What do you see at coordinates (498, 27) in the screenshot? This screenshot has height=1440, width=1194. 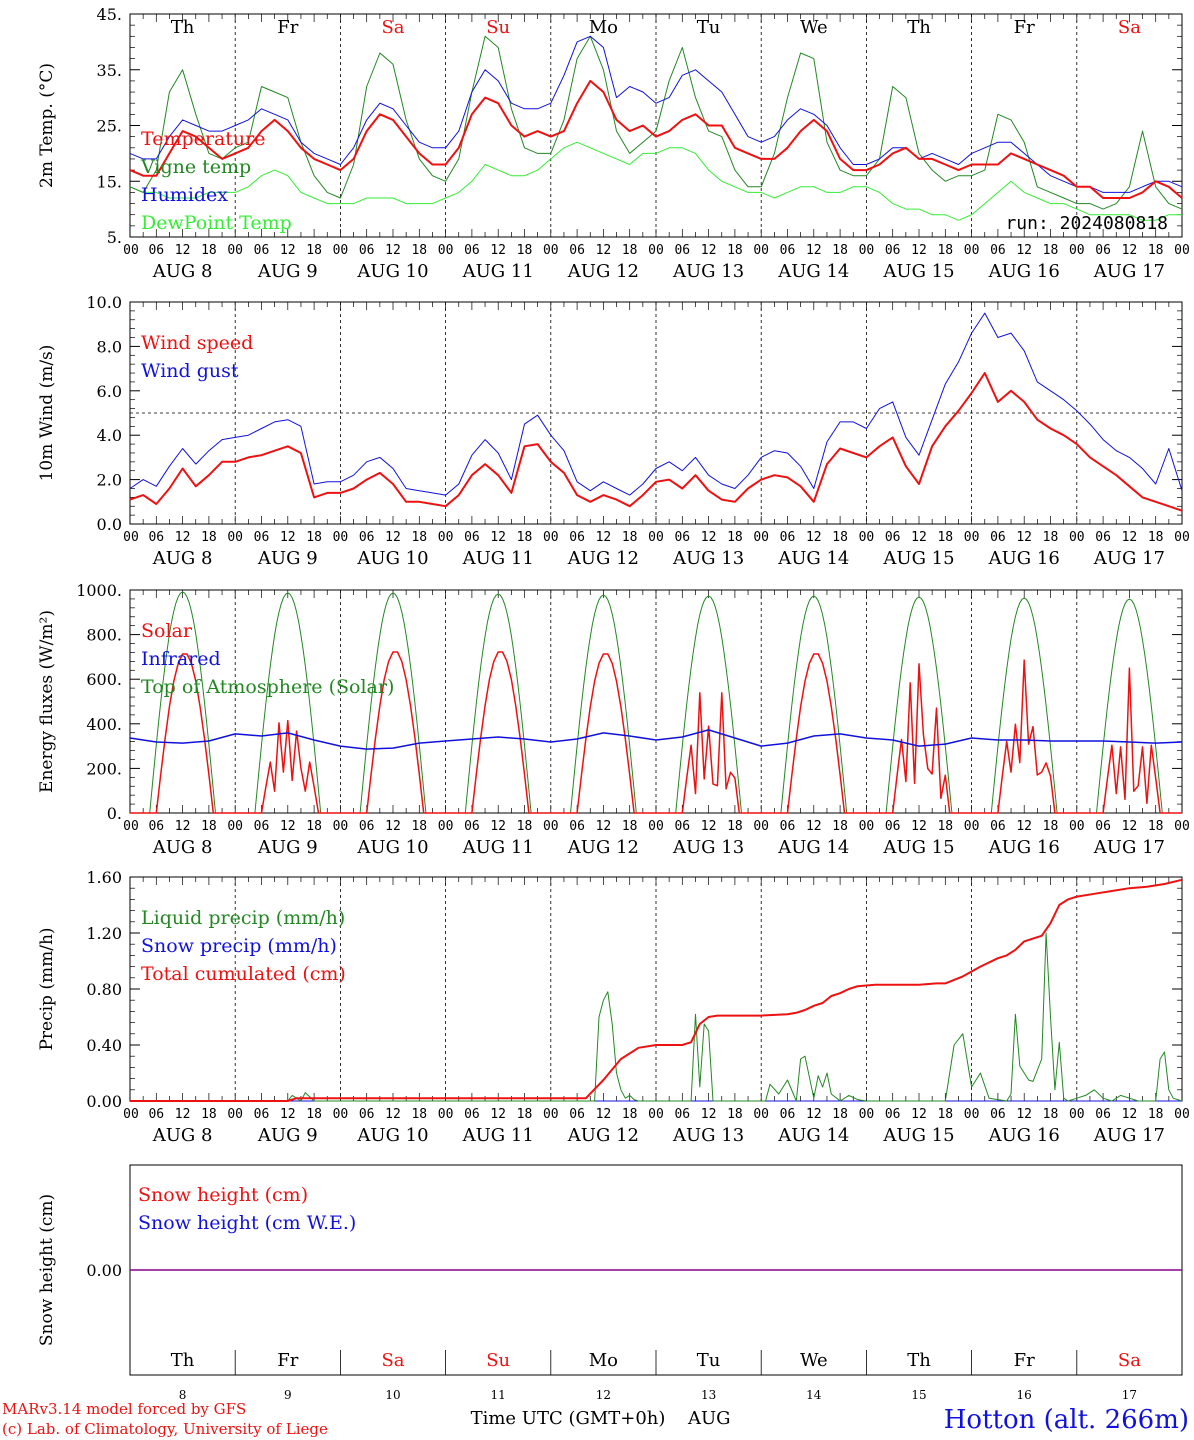 I see `day-abbr: Su` at bounding box center [498, 27].